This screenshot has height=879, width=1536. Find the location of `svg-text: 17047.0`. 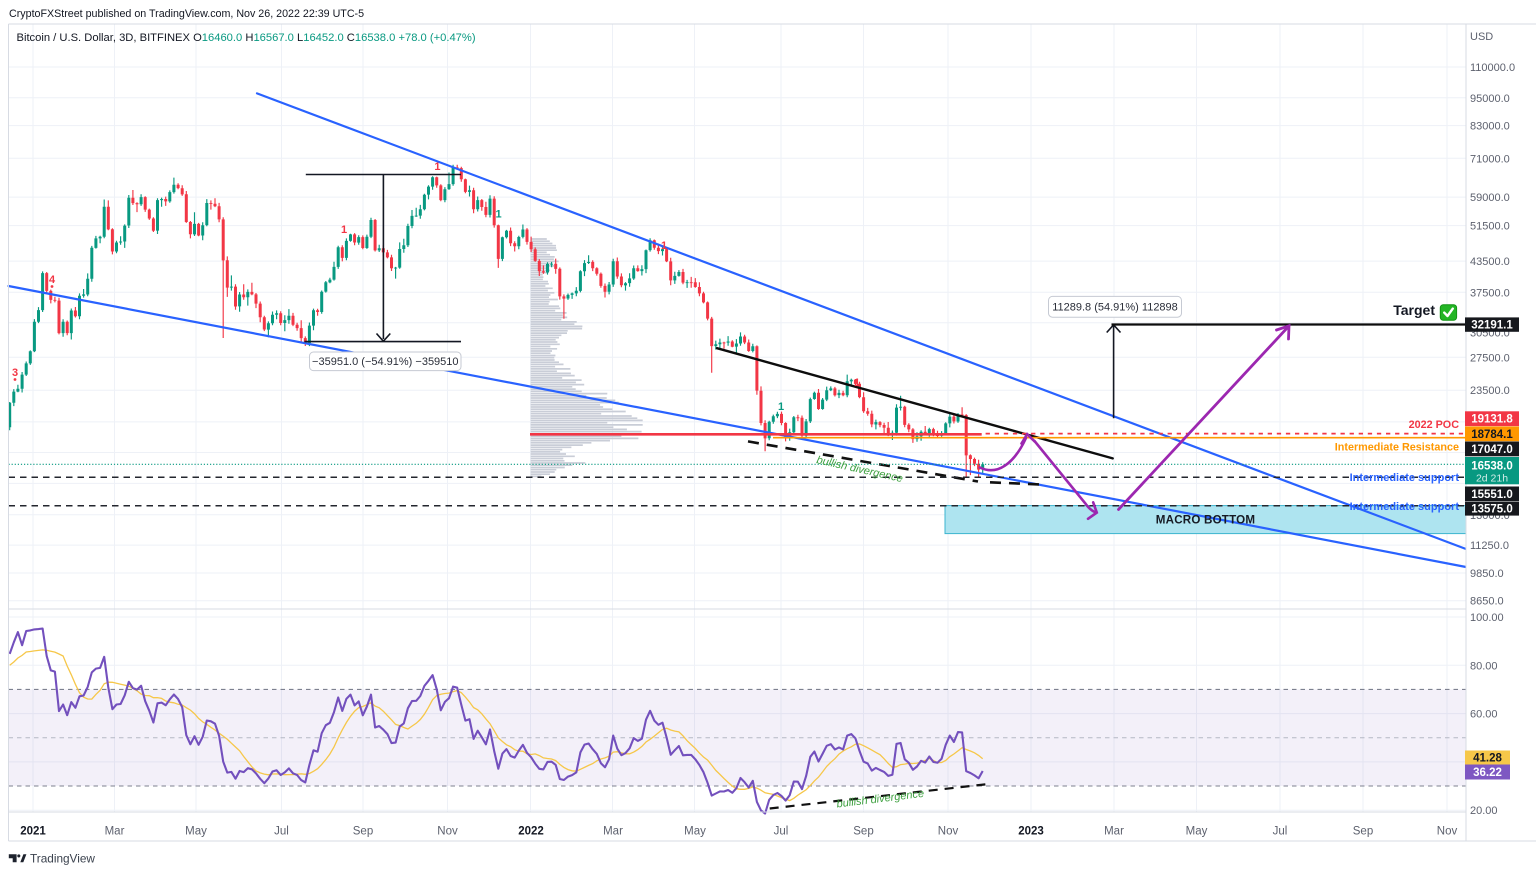

svg-text: 17047.0 is located at coordinates (1492, 450).